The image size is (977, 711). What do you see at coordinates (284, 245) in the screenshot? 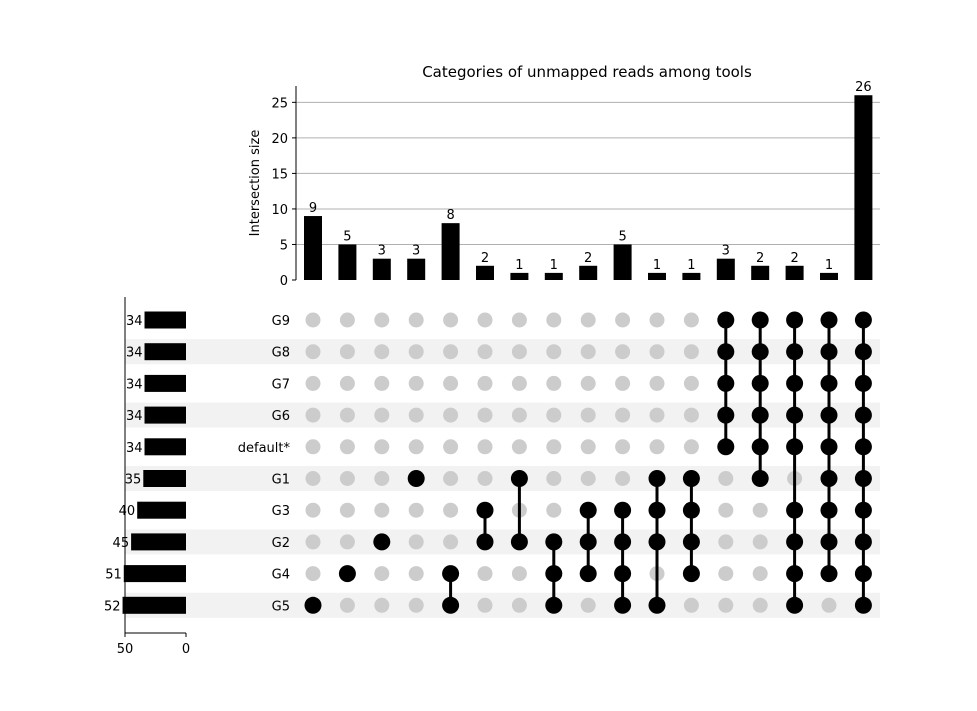
I see `y-tick-label: 5` at bounding box center [284, 245].